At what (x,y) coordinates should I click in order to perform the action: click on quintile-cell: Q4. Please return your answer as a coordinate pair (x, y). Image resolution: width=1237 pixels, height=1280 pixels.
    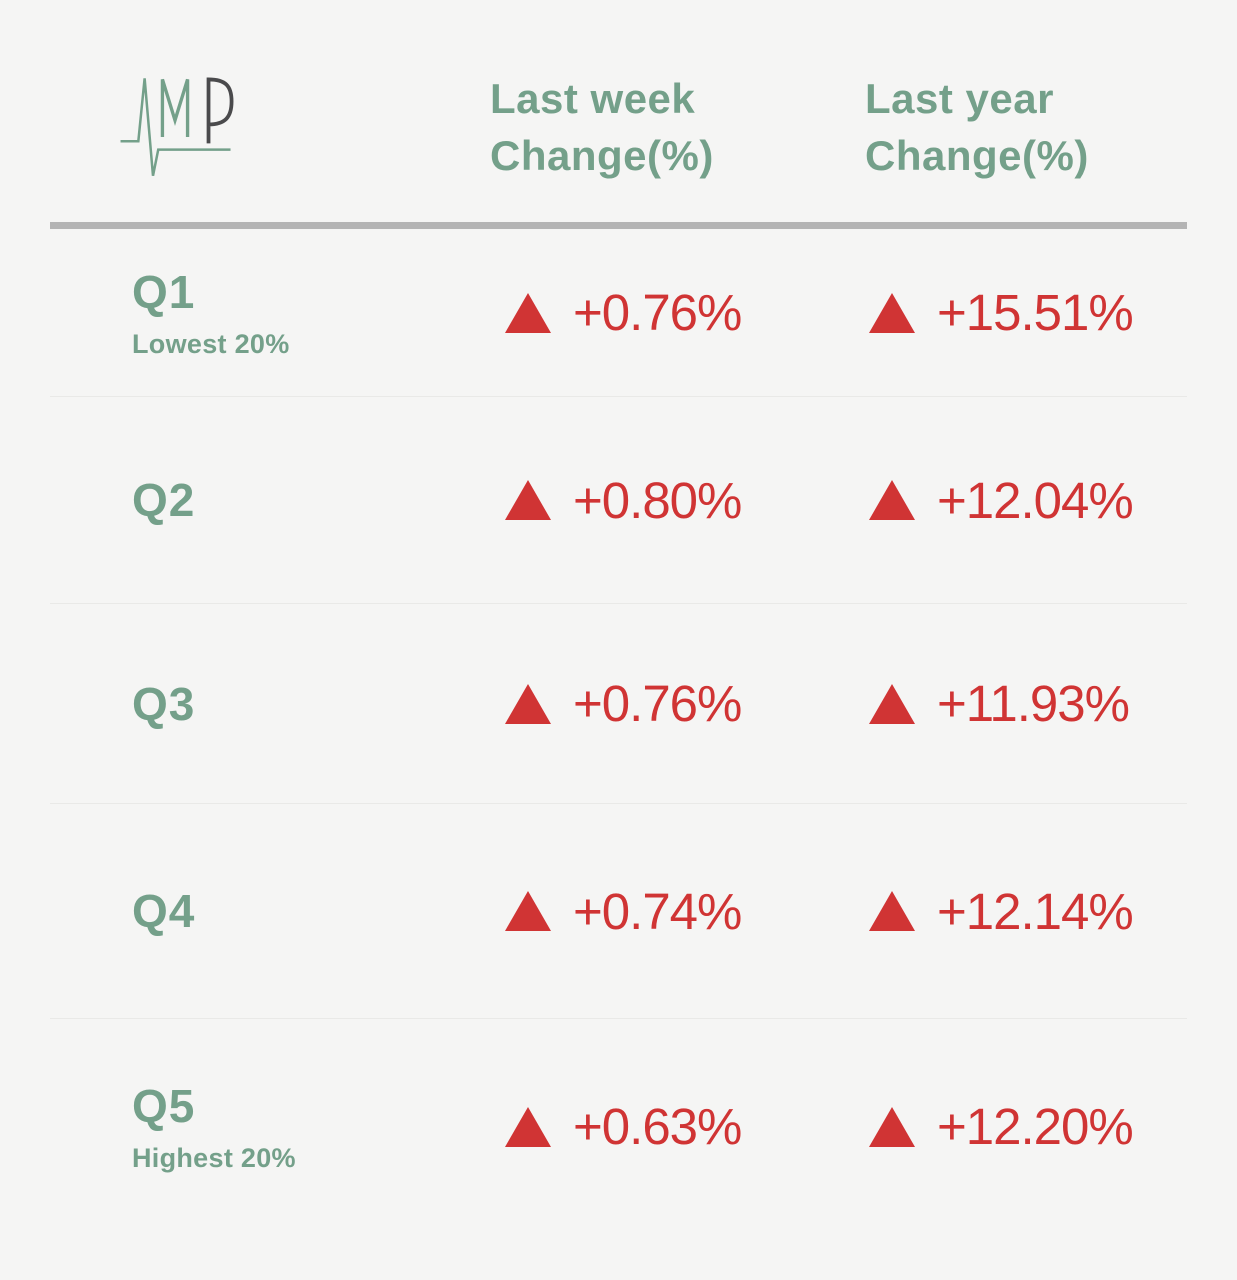
    Looking at the image, I should click on (270, 911).